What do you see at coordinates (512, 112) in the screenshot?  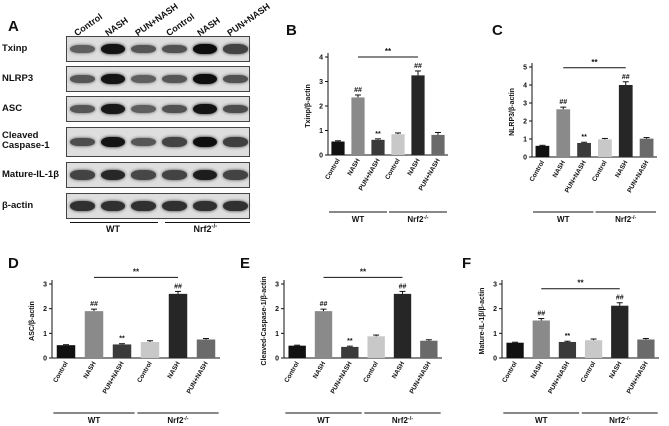 I see `y-axis-label: NLRP3/β-actin` at bounding box center [512, 112].